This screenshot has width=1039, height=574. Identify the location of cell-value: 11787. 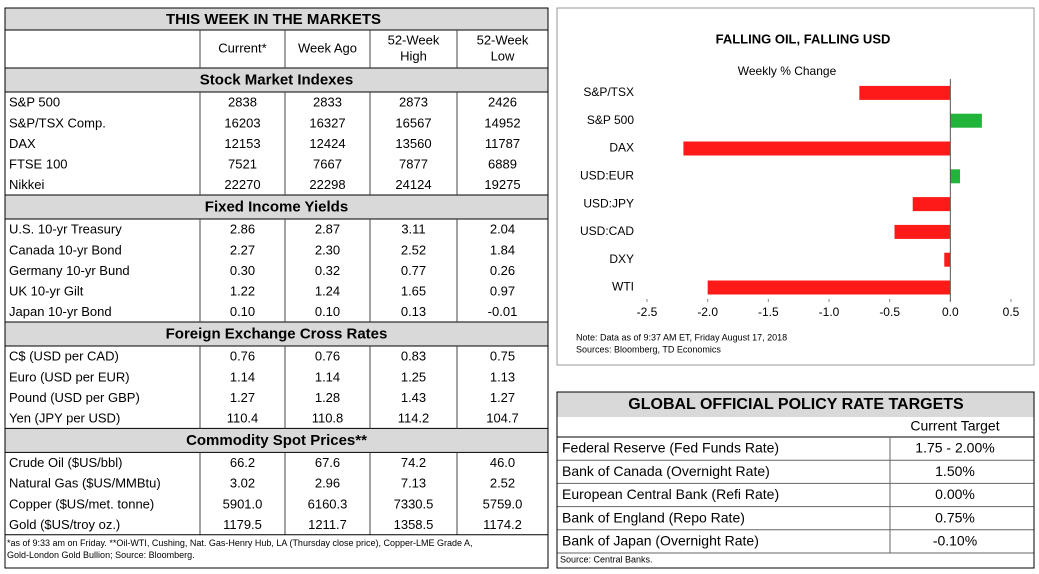
(502, 143).